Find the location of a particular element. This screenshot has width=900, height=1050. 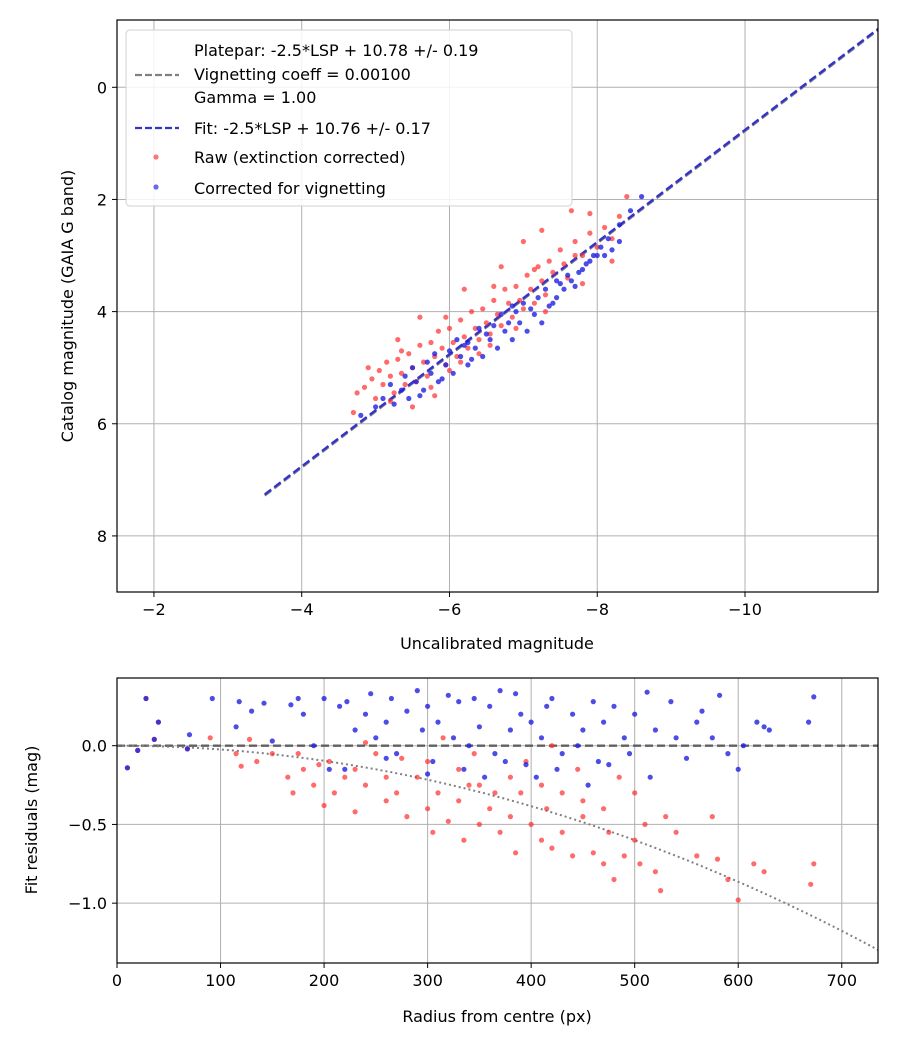

bottom-x-tick-label: 200 is located at coordinates (324, 980).